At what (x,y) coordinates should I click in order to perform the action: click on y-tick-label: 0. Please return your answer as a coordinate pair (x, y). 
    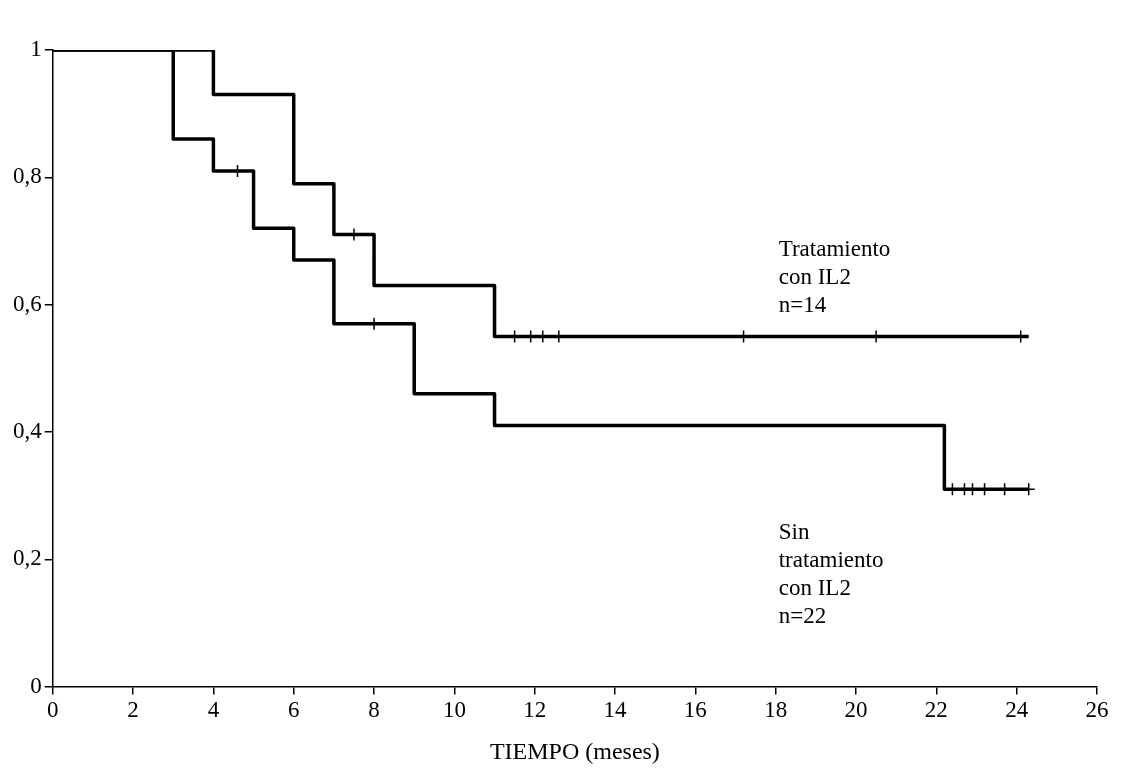
    Looking at the image, I should click on (36, 685).